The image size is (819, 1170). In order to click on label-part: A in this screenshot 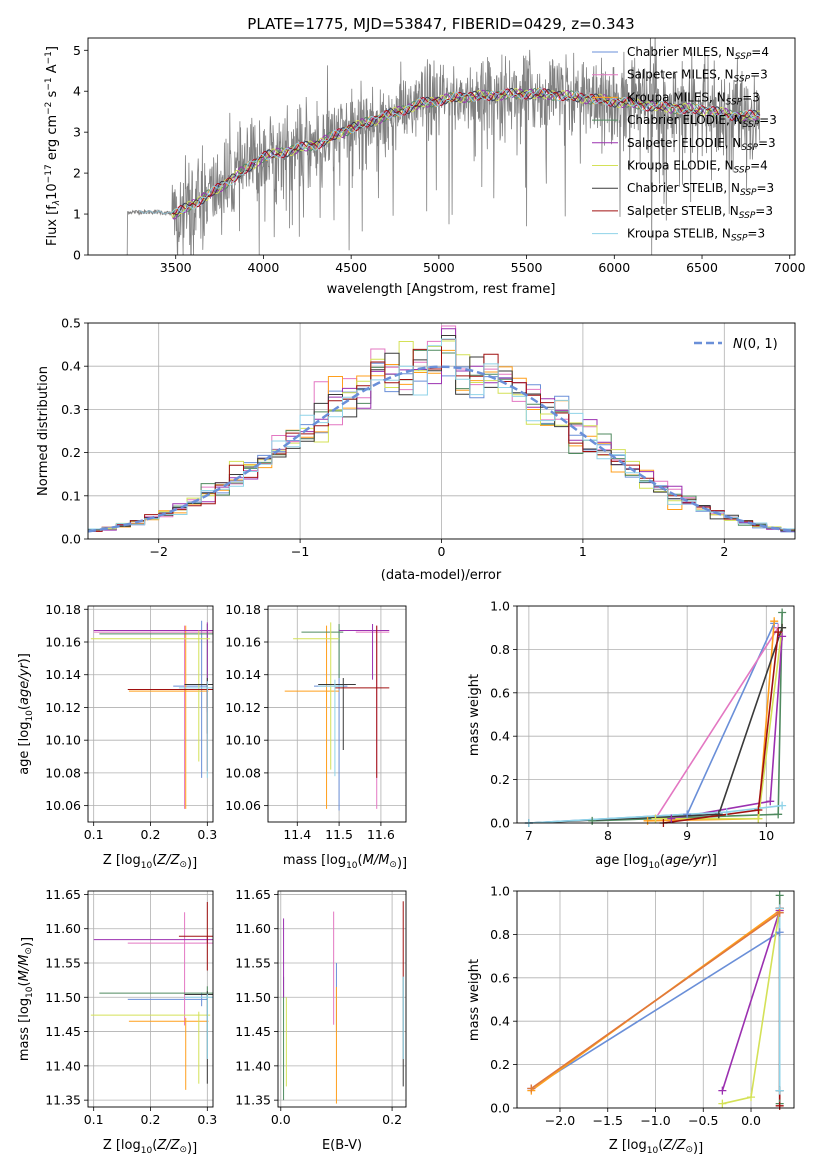, I will do `click(52, 70)`.